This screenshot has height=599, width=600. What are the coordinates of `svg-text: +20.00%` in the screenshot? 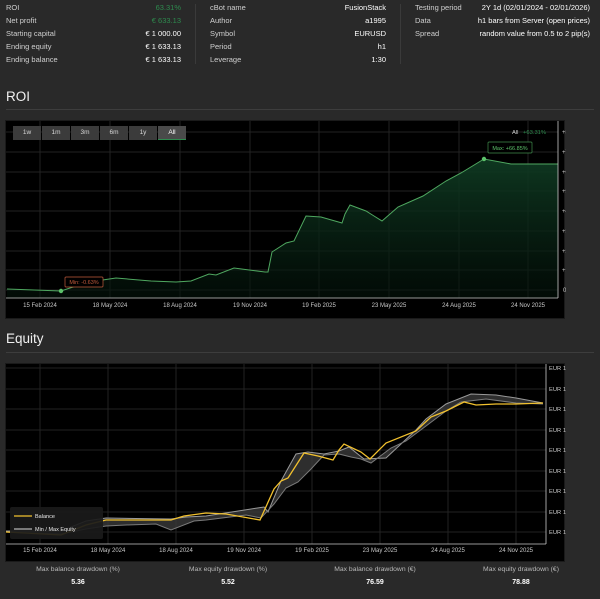 It's located at (564, 252).